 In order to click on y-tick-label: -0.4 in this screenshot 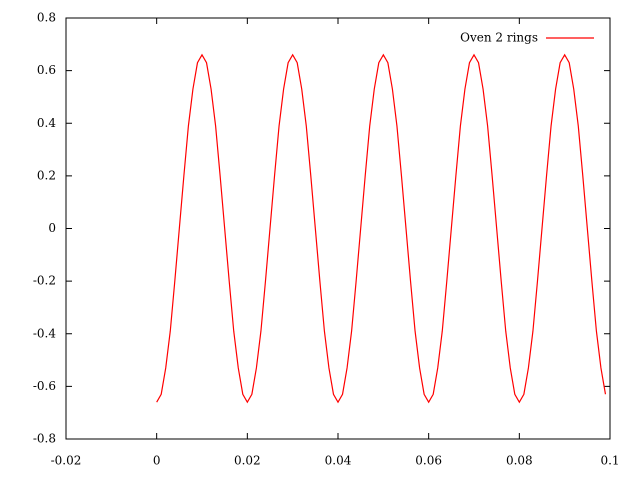, I will do `click(45, 333)`.